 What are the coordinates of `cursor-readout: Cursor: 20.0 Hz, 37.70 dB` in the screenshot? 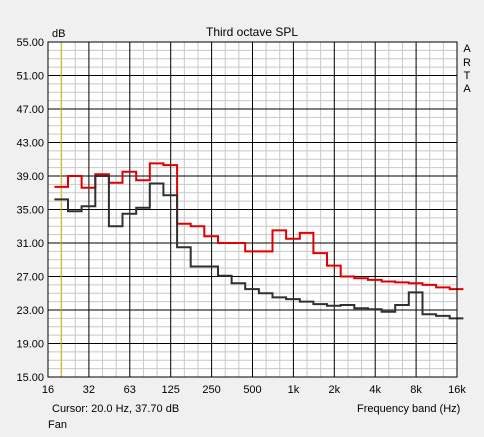 It's located at (116, 409).